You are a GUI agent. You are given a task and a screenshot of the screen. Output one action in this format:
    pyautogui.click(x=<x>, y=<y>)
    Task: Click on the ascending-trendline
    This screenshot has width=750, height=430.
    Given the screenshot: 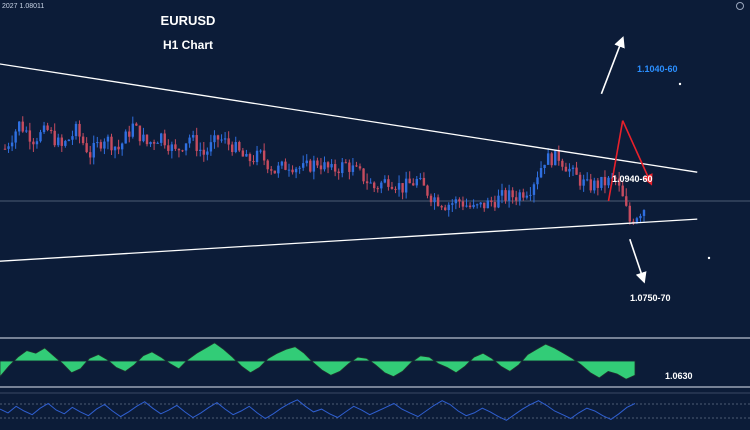 What is the action you would take?
    pyautogui.click(x=349, y=240)
    